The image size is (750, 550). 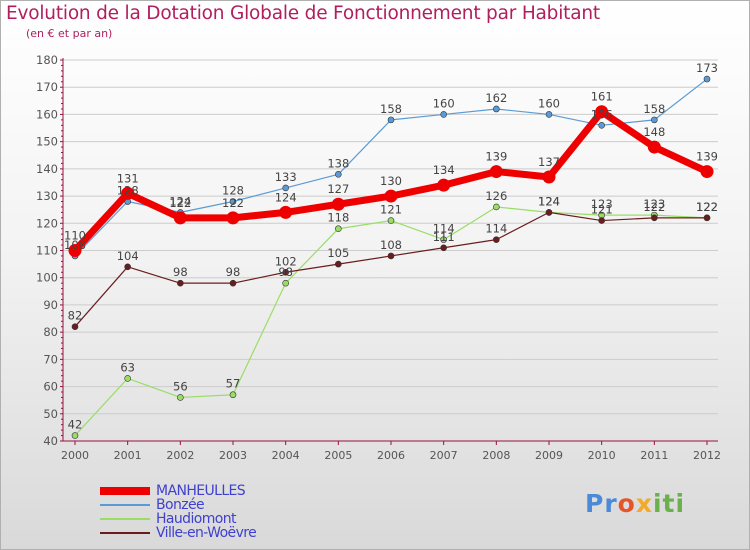 What do you see at coordinates (707, 218) in the screenshot?
I see `point-ville-2012` at bounding box center [707, 218].